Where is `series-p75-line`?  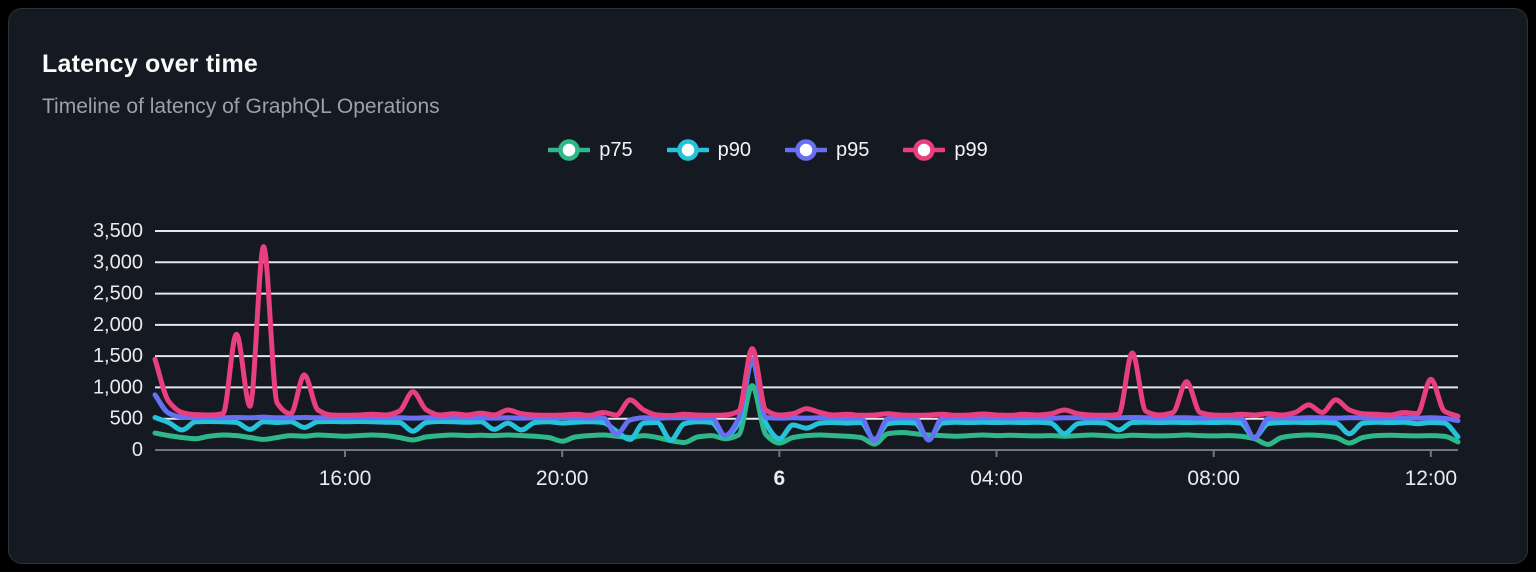 series-p75-line is located at coordinates (806, 415).